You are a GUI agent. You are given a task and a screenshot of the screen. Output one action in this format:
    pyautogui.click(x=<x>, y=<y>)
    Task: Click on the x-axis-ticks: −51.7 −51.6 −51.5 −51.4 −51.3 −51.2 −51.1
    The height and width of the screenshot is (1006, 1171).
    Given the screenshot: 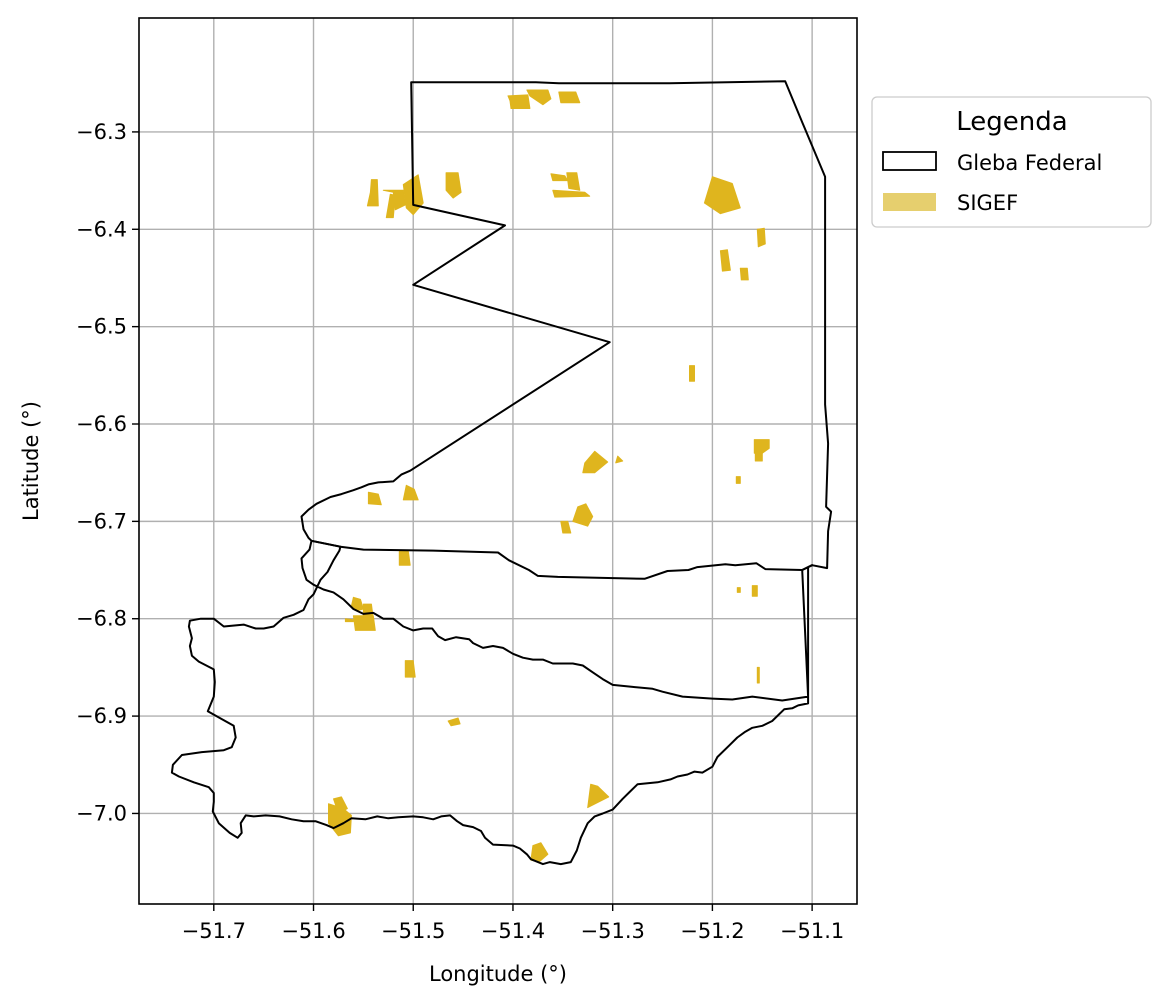 What is the action you would take?
    pyautogui.click(x=513, y=923)
    